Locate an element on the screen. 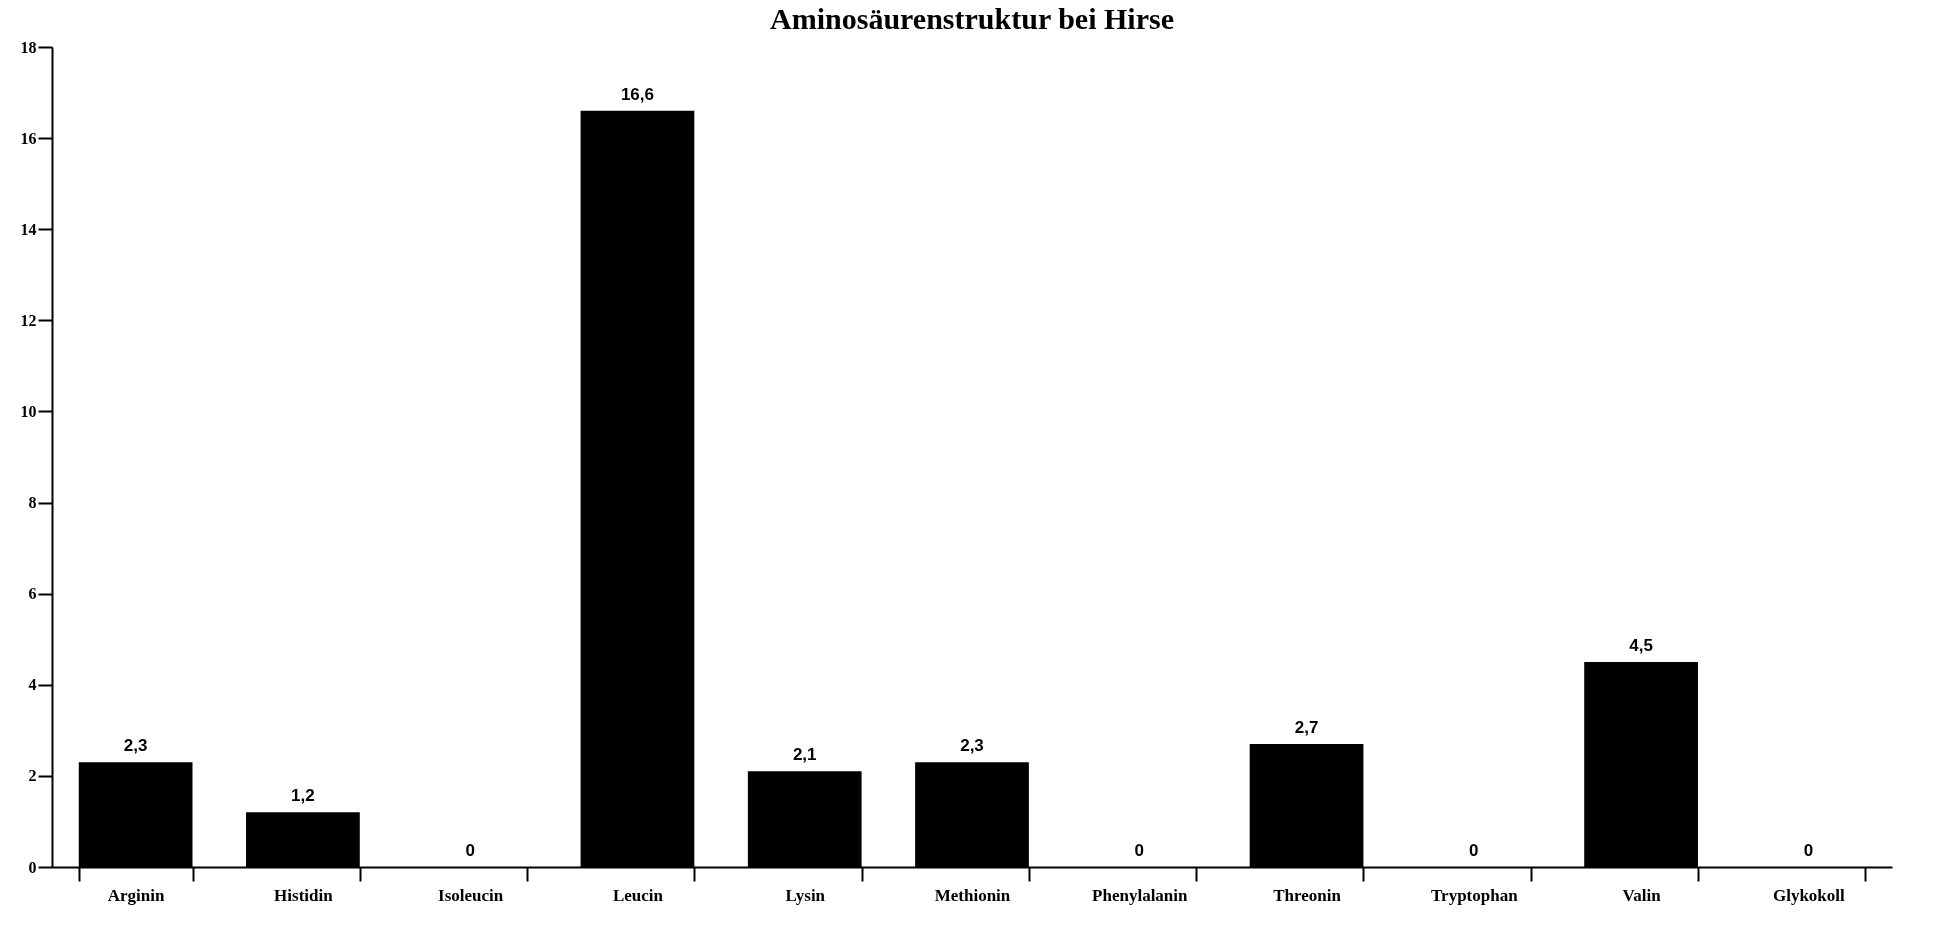  x-tick-label: Arginin is located at coordinates (136, 895).